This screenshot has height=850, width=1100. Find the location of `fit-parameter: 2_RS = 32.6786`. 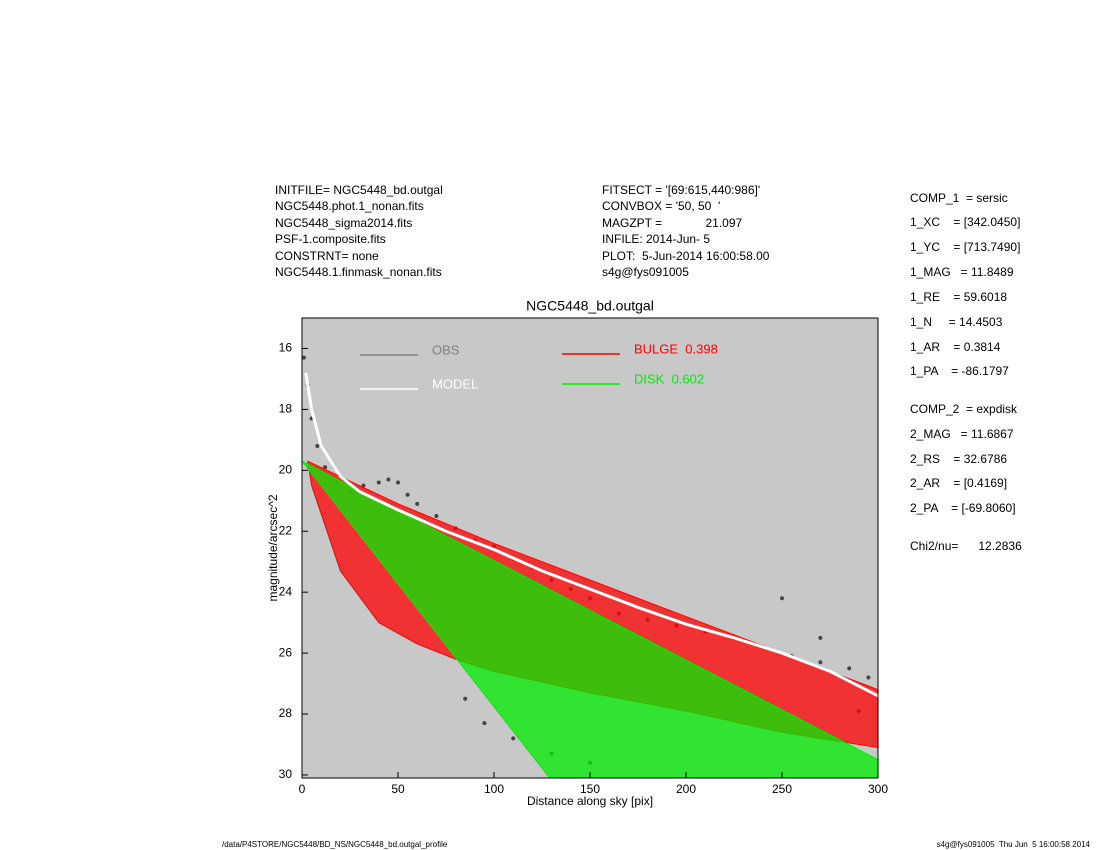

fit-parameter: 2_RS = 32.6786 is located at coordinates (958, 459).